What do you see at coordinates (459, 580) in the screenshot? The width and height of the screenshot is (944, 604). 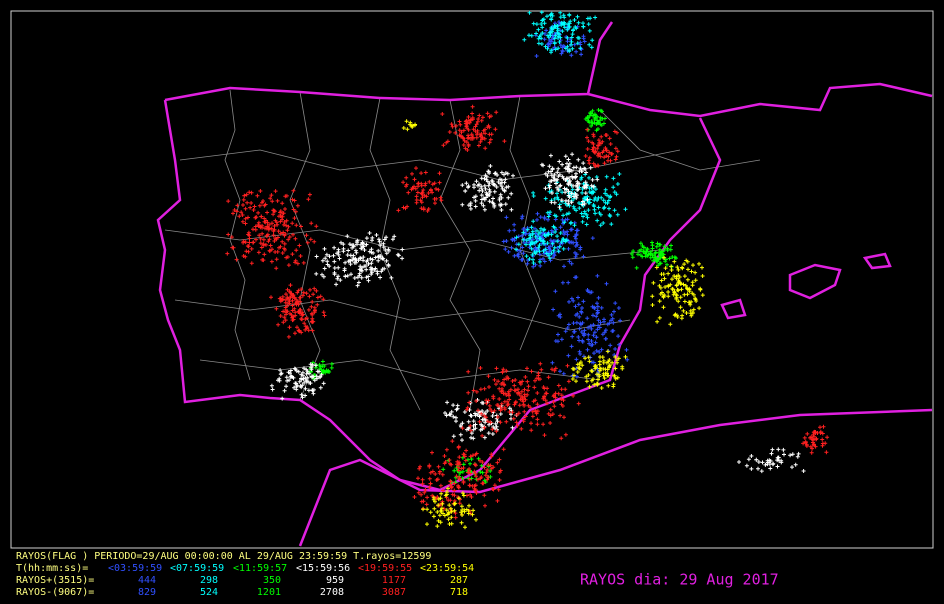 I see `positive-count: 287` at bounding box center [459, 580].